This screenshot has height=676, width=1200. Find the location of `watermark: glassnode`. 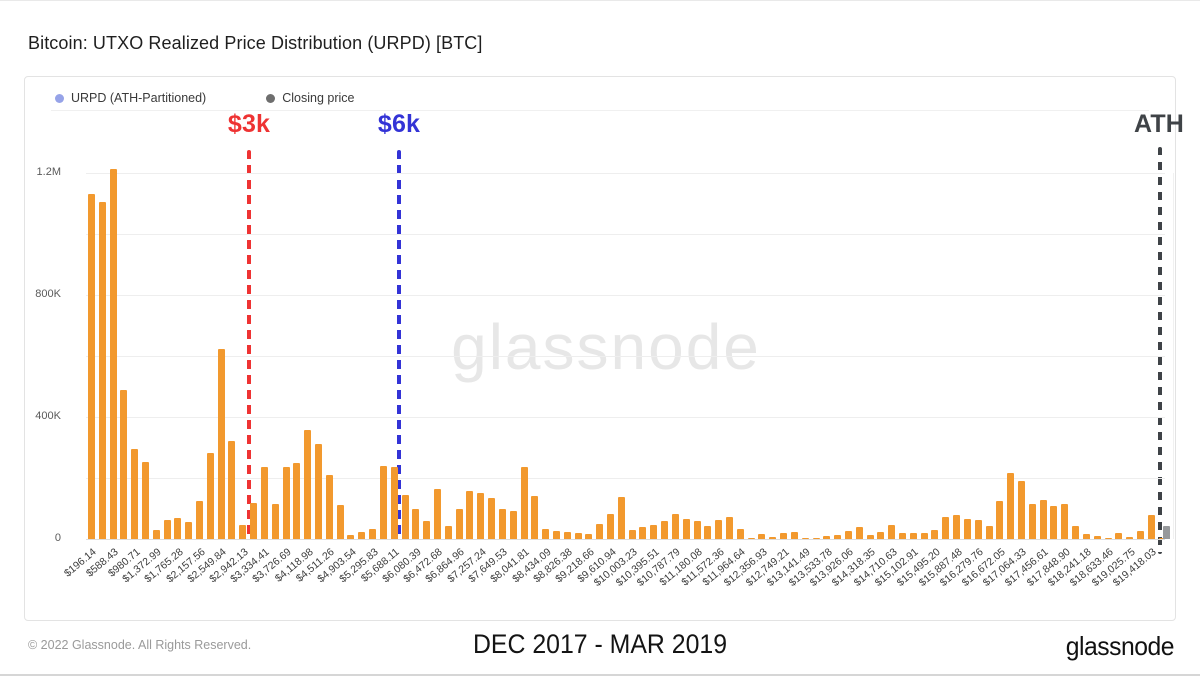

watermark: glassnode is located at coordinates (606, 347).